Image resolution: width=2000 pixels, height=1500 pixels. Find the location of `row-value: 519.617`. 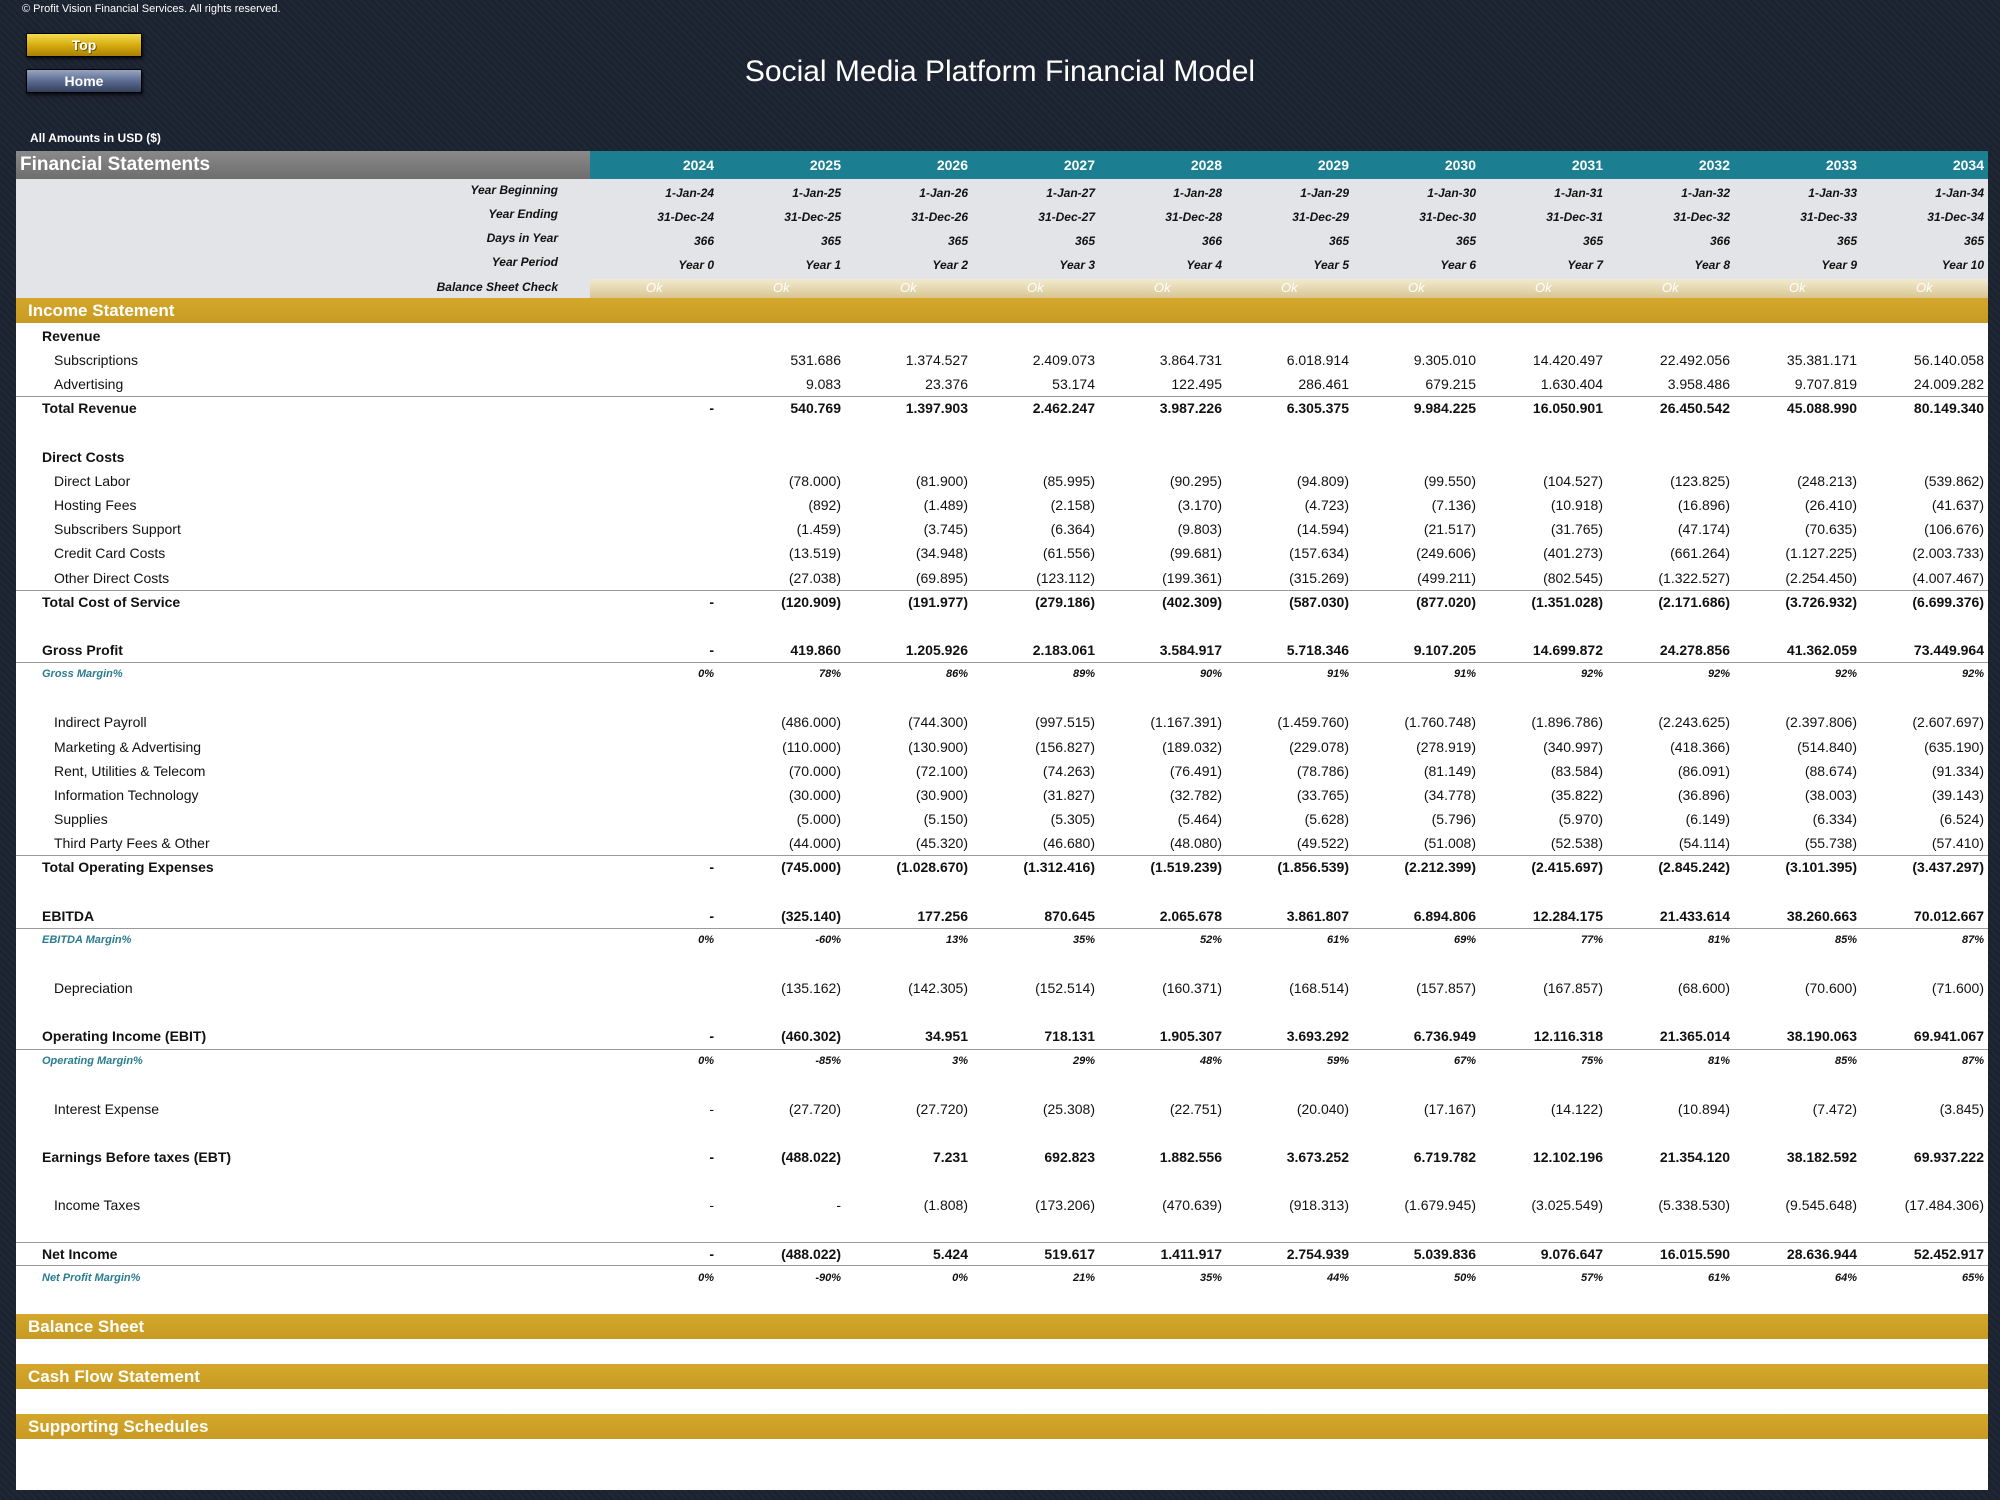

row-value: 519.617 is located at coordinates (1069, 1253).